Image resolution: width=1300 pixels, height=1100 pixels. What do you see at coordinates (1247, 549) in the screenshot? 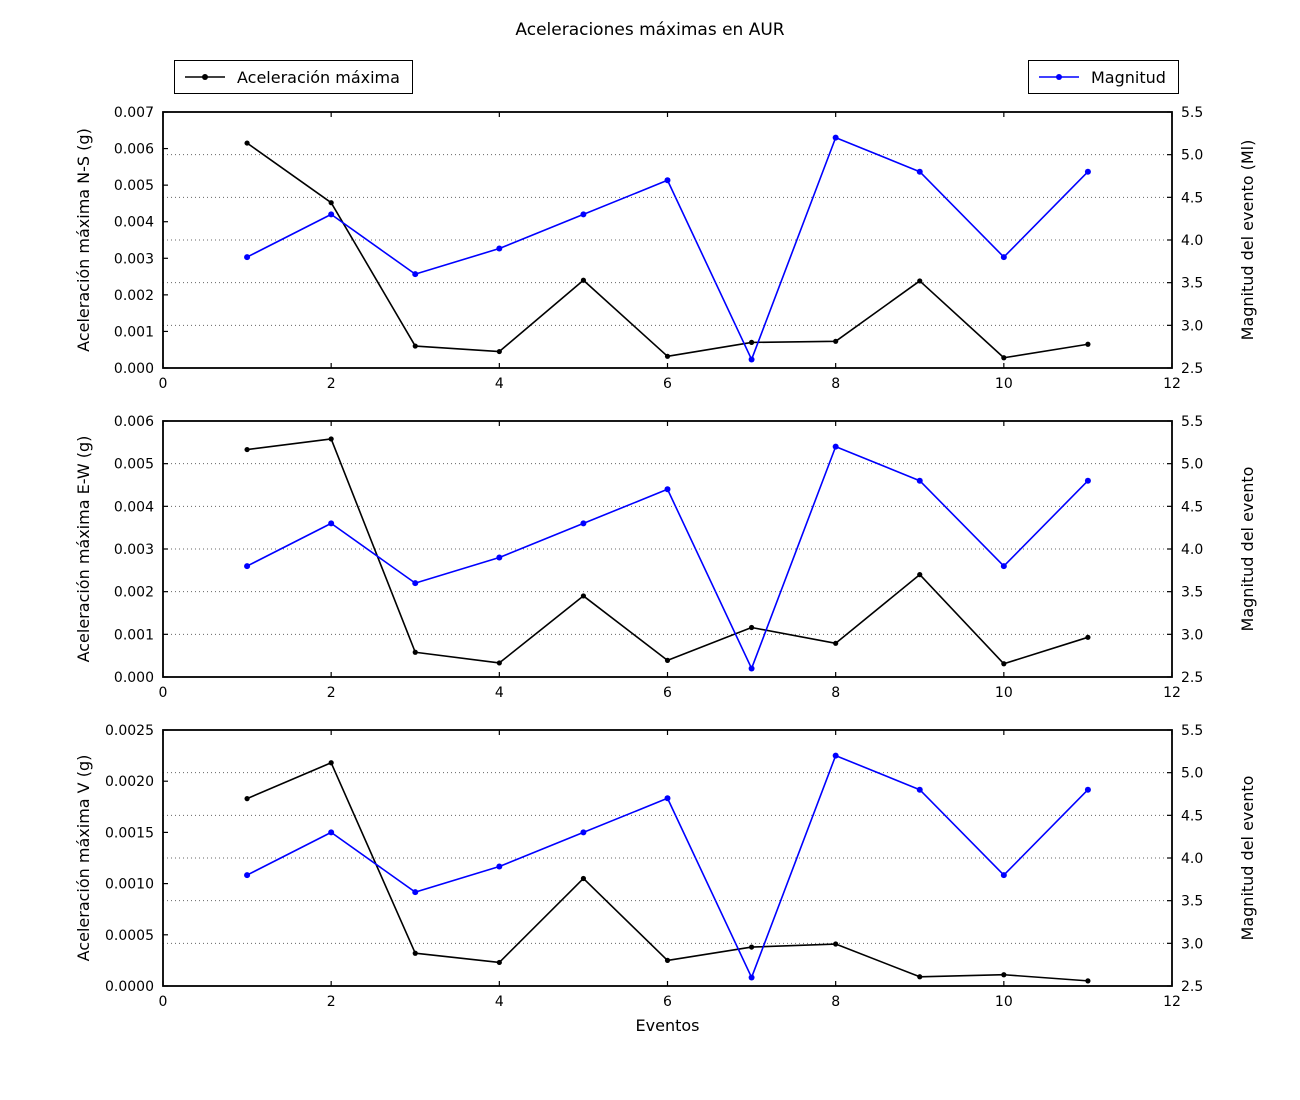
I see `right-axis-label-ew: Magnitud del evento` at bounding box center [1247, 549].